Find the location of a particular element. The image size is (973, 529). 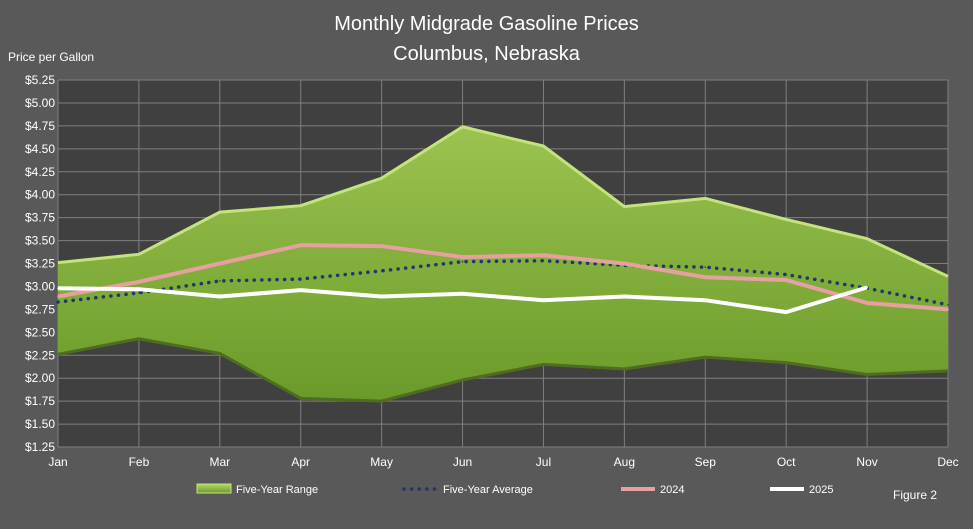

x-tick-label: Aug is located at coordinates (624, 462).